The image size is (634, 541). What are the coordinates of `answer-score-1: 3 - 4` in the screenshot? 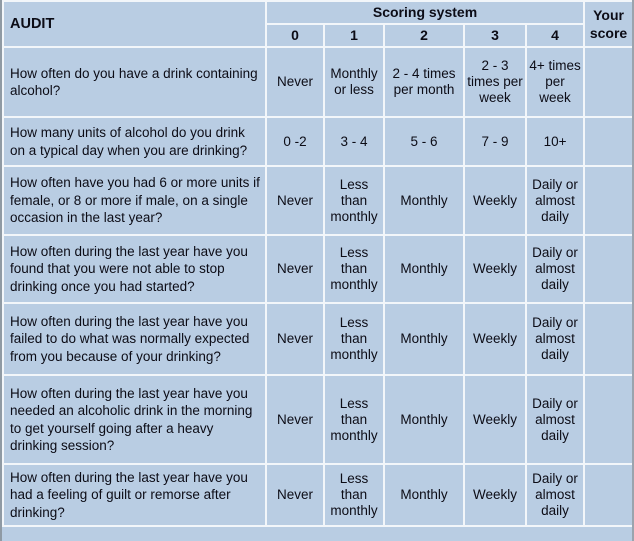 It's located at (354, 141).